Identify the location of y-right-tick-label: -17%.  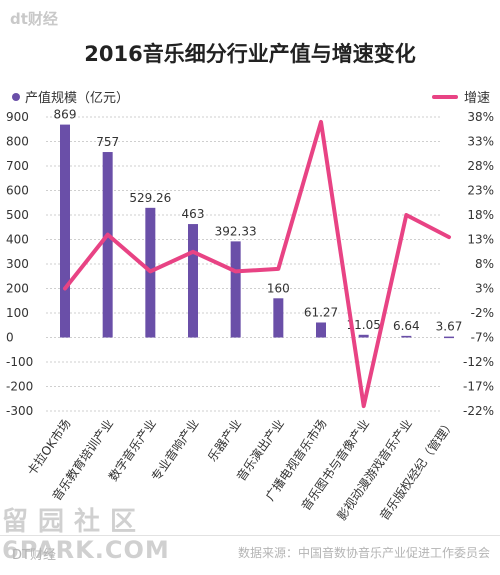
(478, 387).